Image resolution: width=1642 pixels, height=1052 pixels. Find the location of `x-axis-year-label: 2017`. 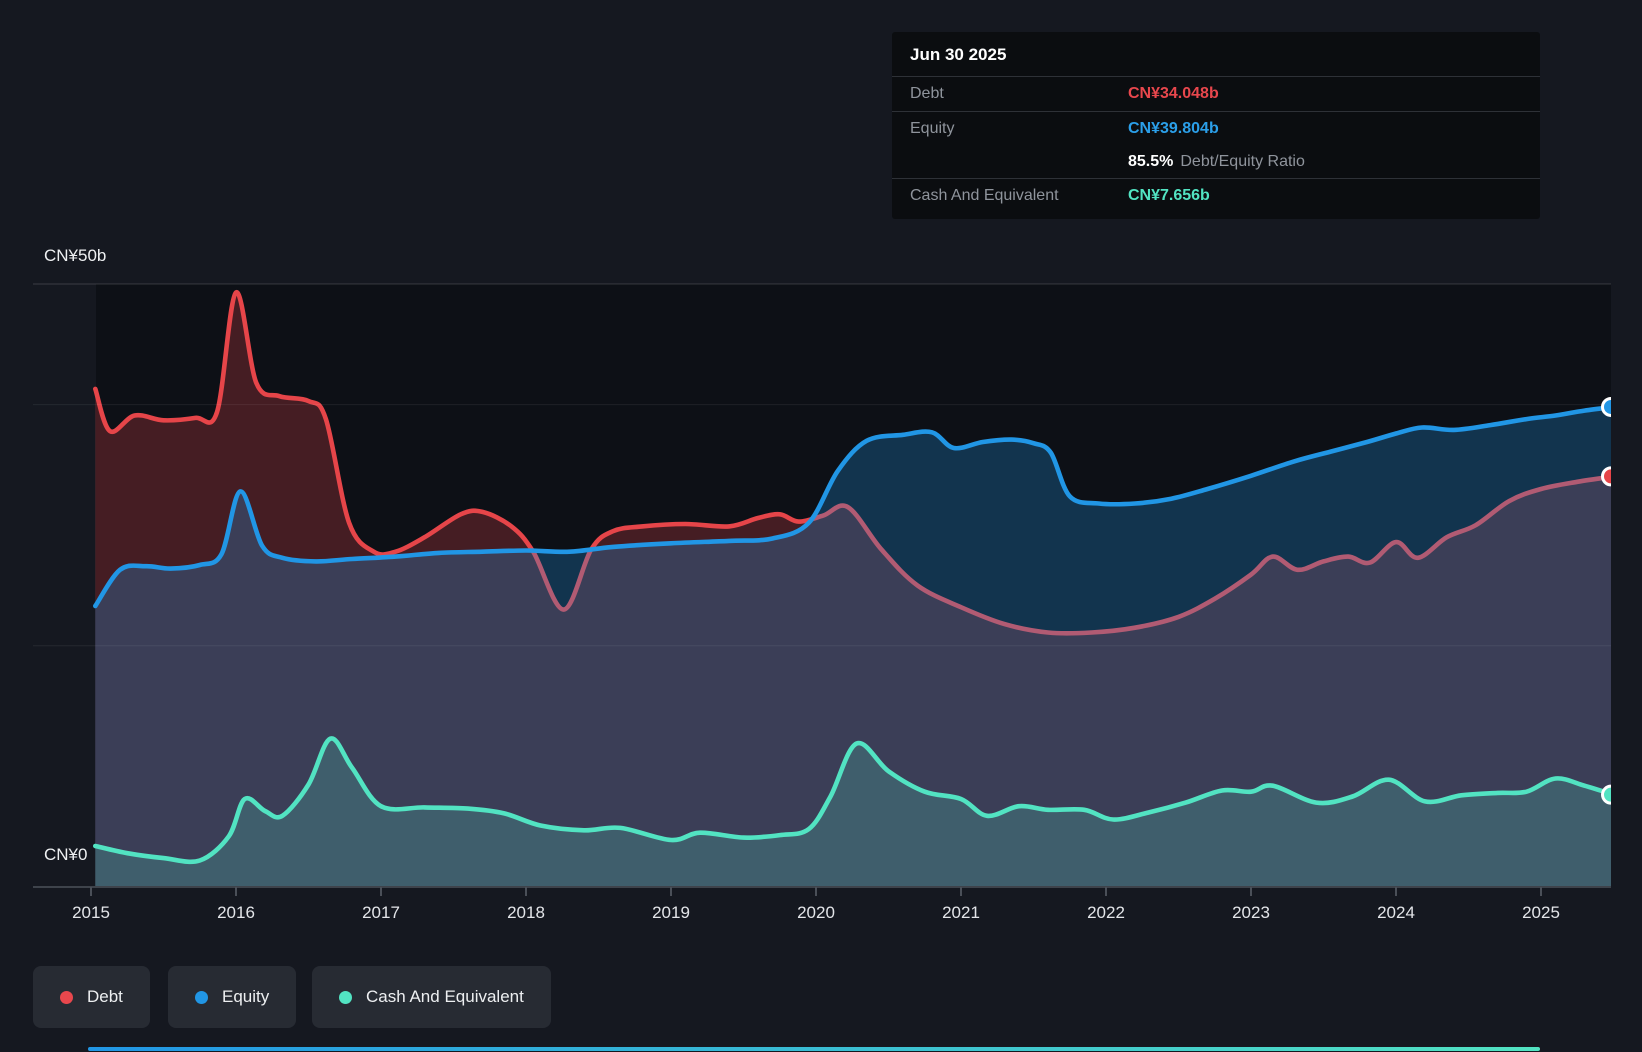

x-axis-year-label: 2017 is located at coordinates (381, 912).